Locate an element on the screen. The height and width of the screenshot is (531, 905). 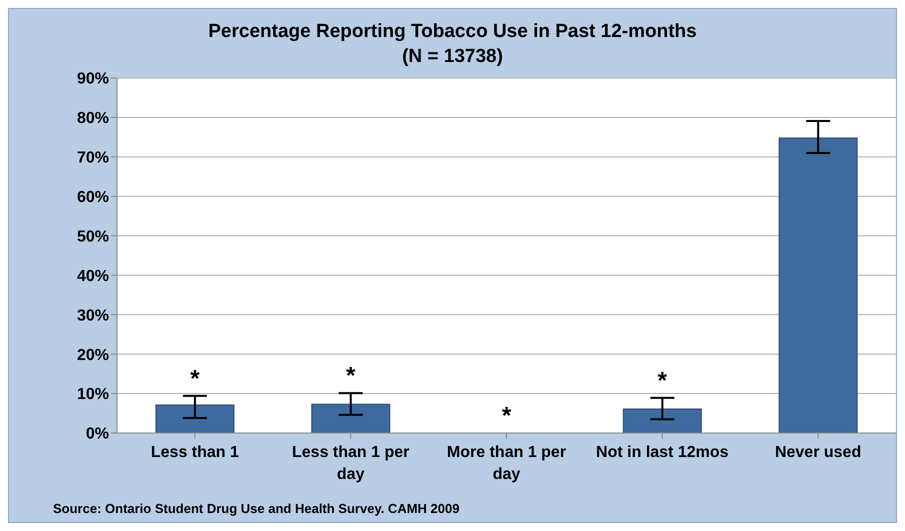
y-tick-label: 90% is located at coordinates (92, 79).